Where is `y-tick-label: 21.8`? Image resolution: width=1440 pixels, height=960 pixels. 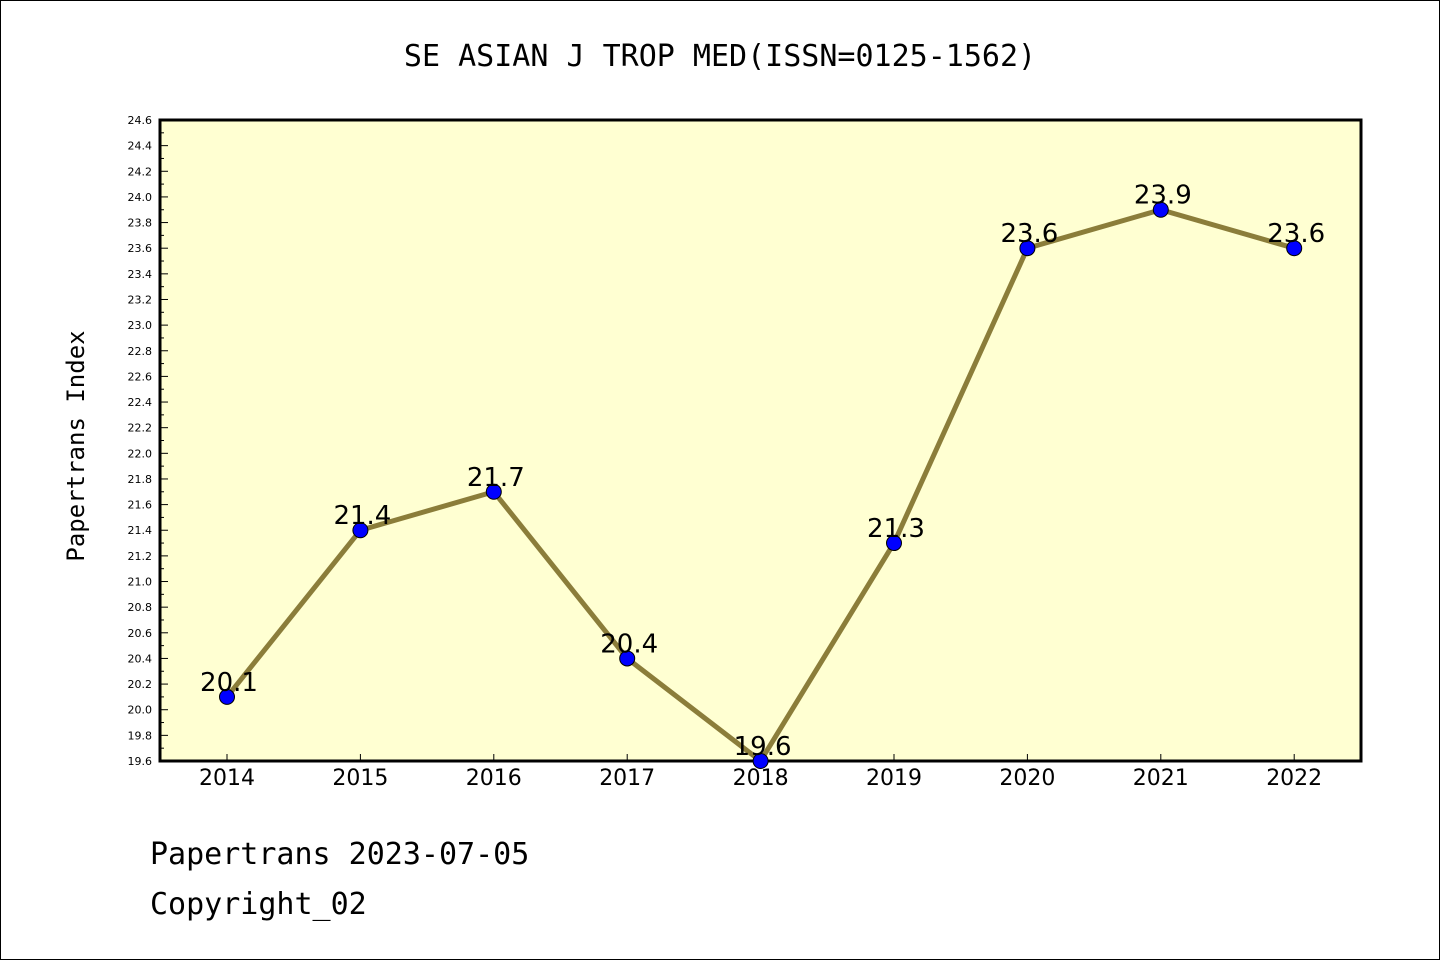
y-tick-label: 21.8 is located at coordinates (140, 479).